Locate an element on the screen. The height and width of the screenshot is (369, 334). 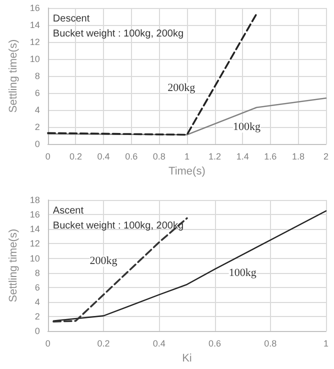
x-tick-label: 1.8 is located at coordinates (298, 157).